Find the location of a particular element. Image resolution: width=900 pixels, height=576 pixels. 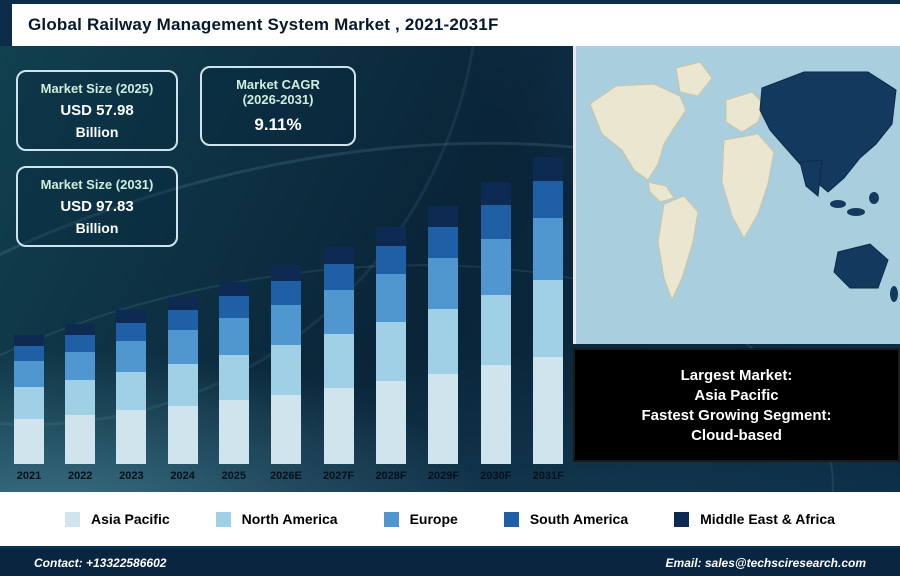

bar-column-2028f: 2028F is located at coordinates (391, 354).